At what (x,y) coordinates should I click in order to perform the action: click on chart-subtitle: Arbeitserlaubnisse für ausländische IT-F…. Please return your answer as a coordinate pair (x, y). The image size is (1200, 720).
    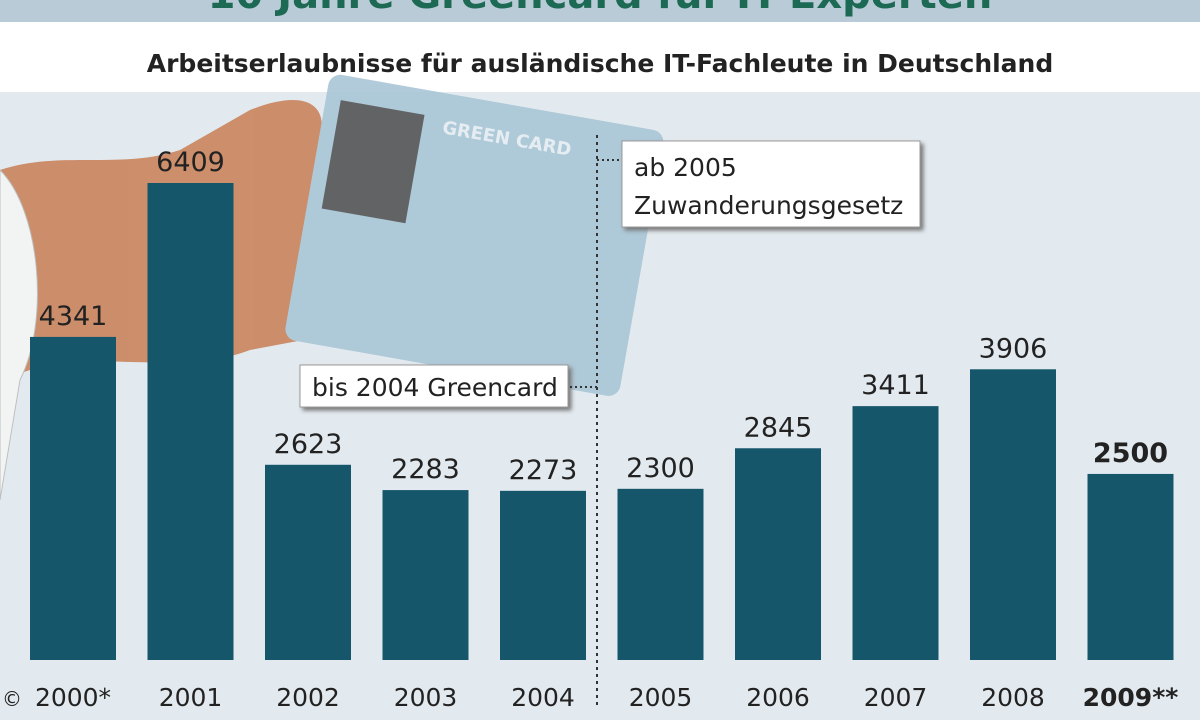
    Looking at the image, I should click on (600, 63).